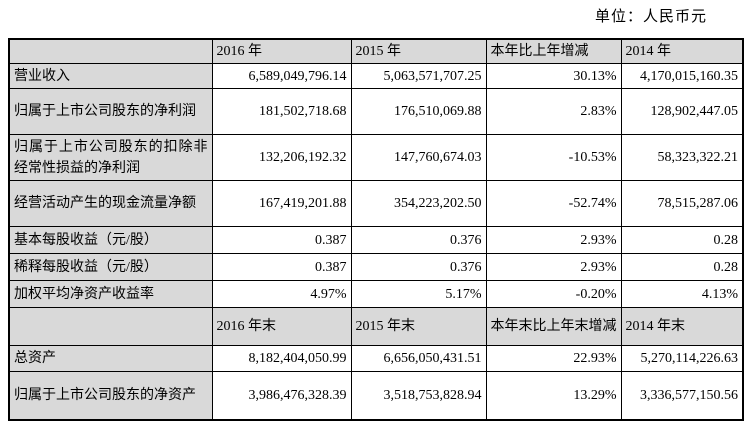 This screenshot has width=755, height=430. Describe the element at coordinates (110, 294) in the screenshot. I see `row-label: 加权平均净资产收益率` at that location.